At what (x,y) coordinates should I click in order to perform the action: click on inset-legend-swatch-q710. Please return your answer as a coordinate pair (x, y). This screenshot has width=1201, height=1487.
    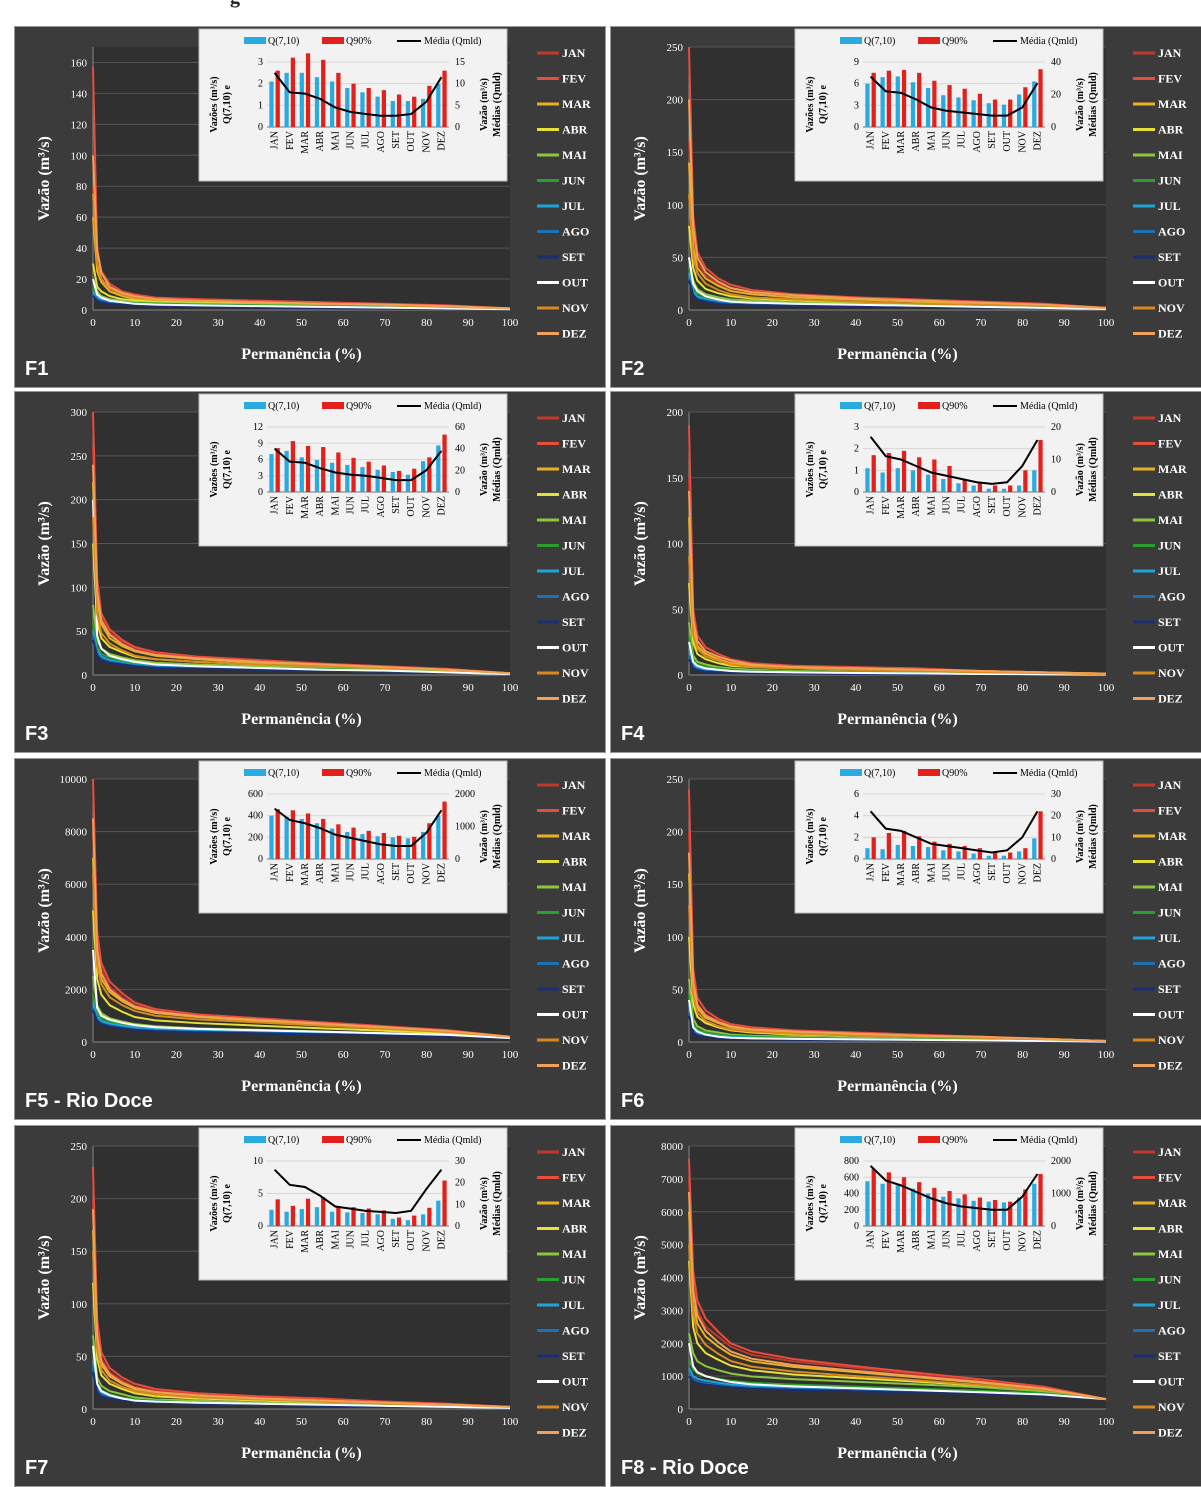
    Looking at the image, I should click on (851, 40).